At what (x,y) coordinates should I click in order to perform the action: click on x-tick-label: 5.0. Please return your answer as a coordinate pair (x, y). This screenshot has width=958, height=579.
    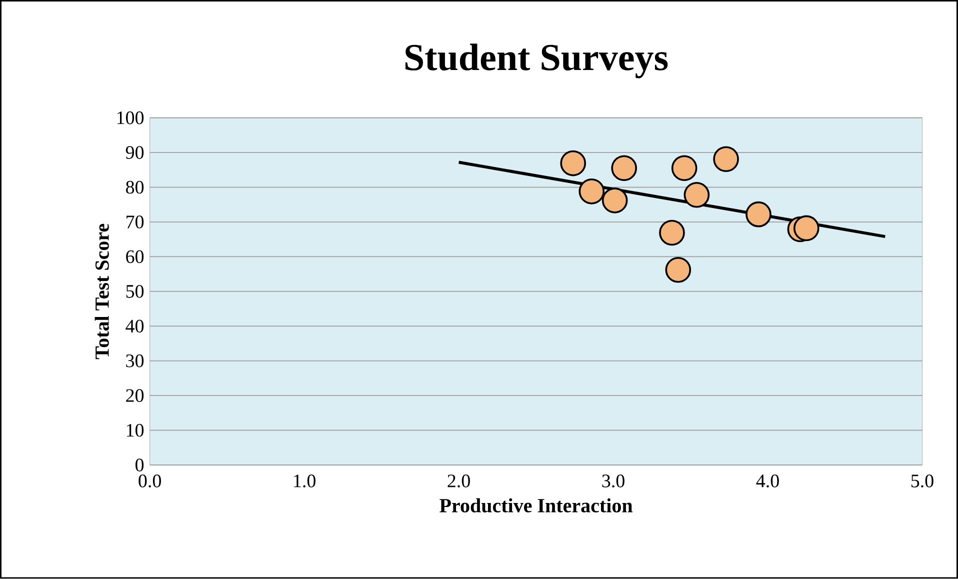
    Looking at the image, I should click on (922, 481).